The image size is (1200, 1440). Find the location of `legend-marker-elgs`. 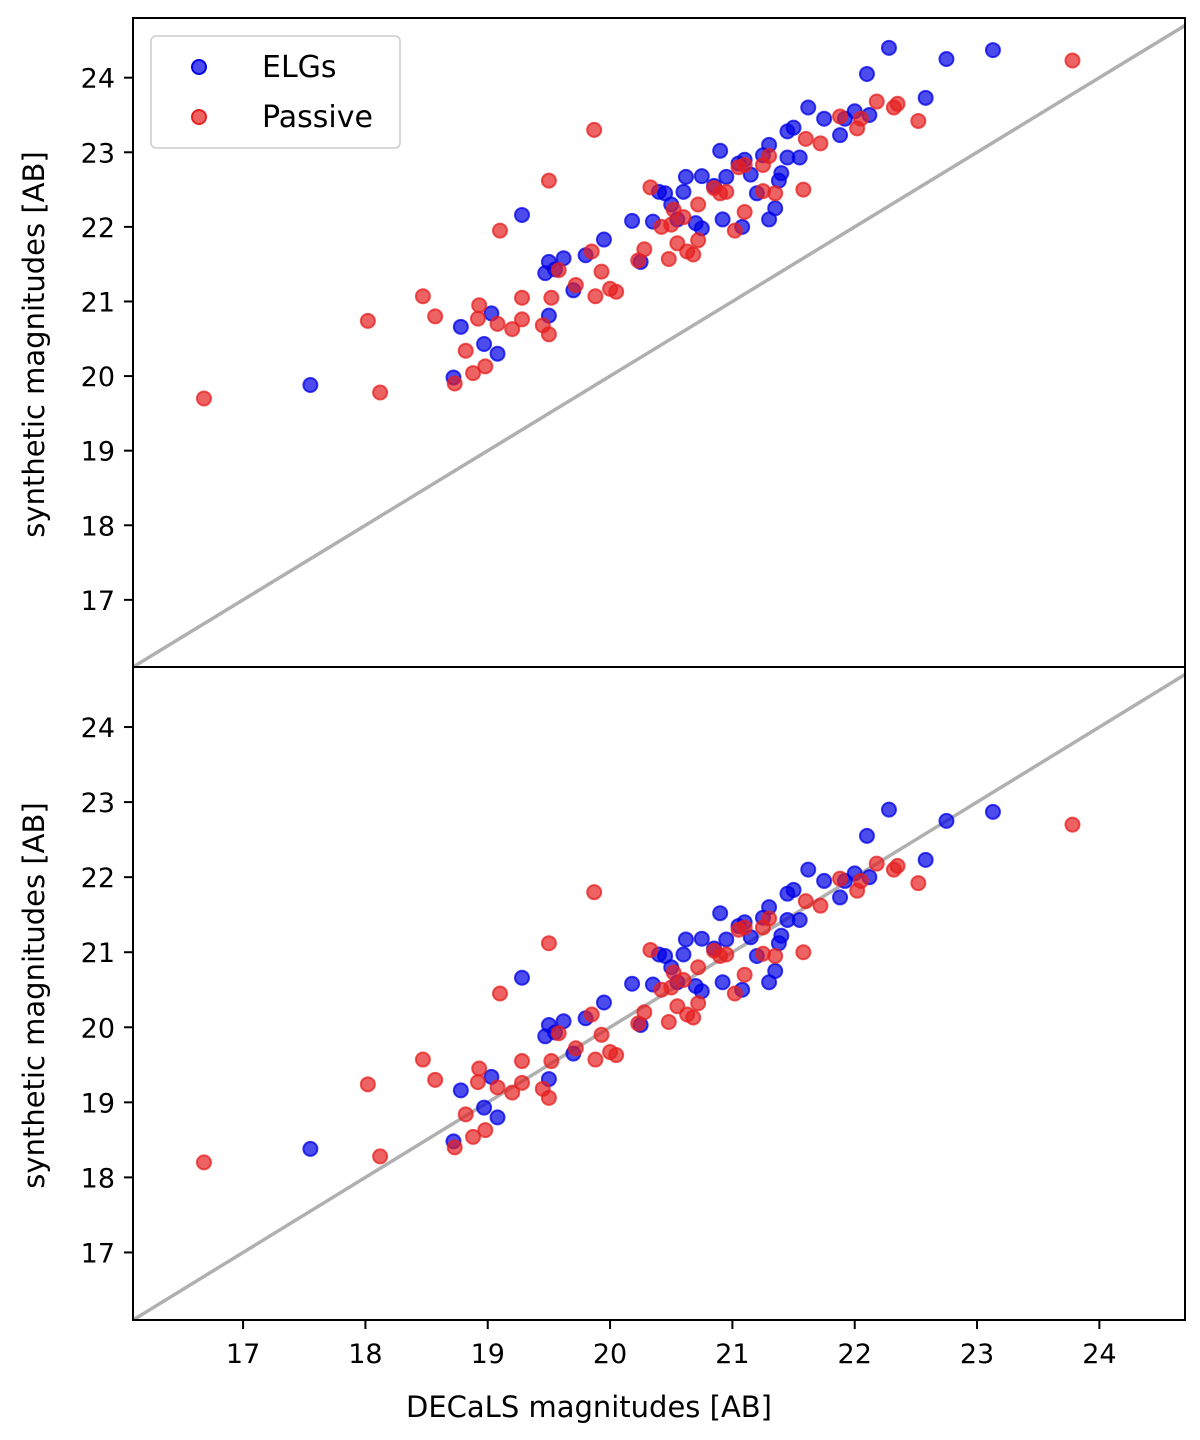

legend-marker-elgs is located at coordinates (199, 67).